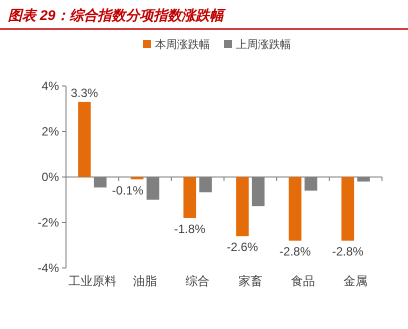 This screenshot has width=408, height=329. Describe the element at coordinates (356, 281) in the screenshot. I see `x-tick-label: 金属` at that location.